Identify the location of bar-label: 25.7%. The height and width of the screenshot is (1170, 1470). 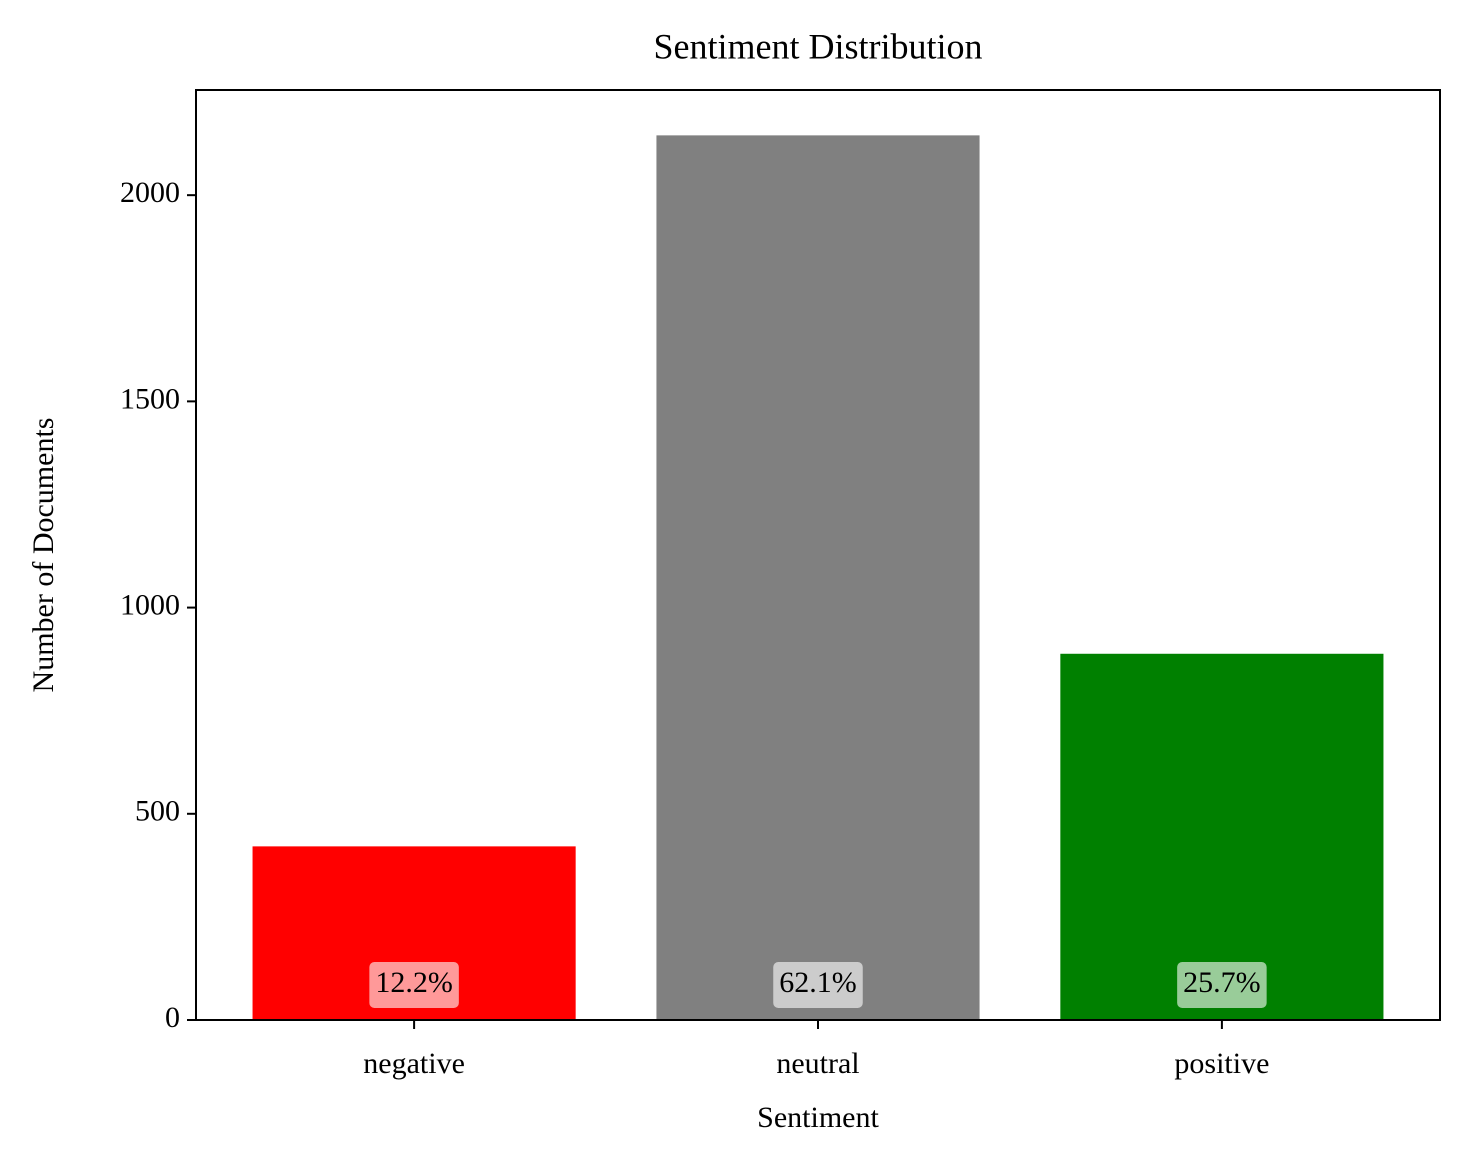
(1222, 982).